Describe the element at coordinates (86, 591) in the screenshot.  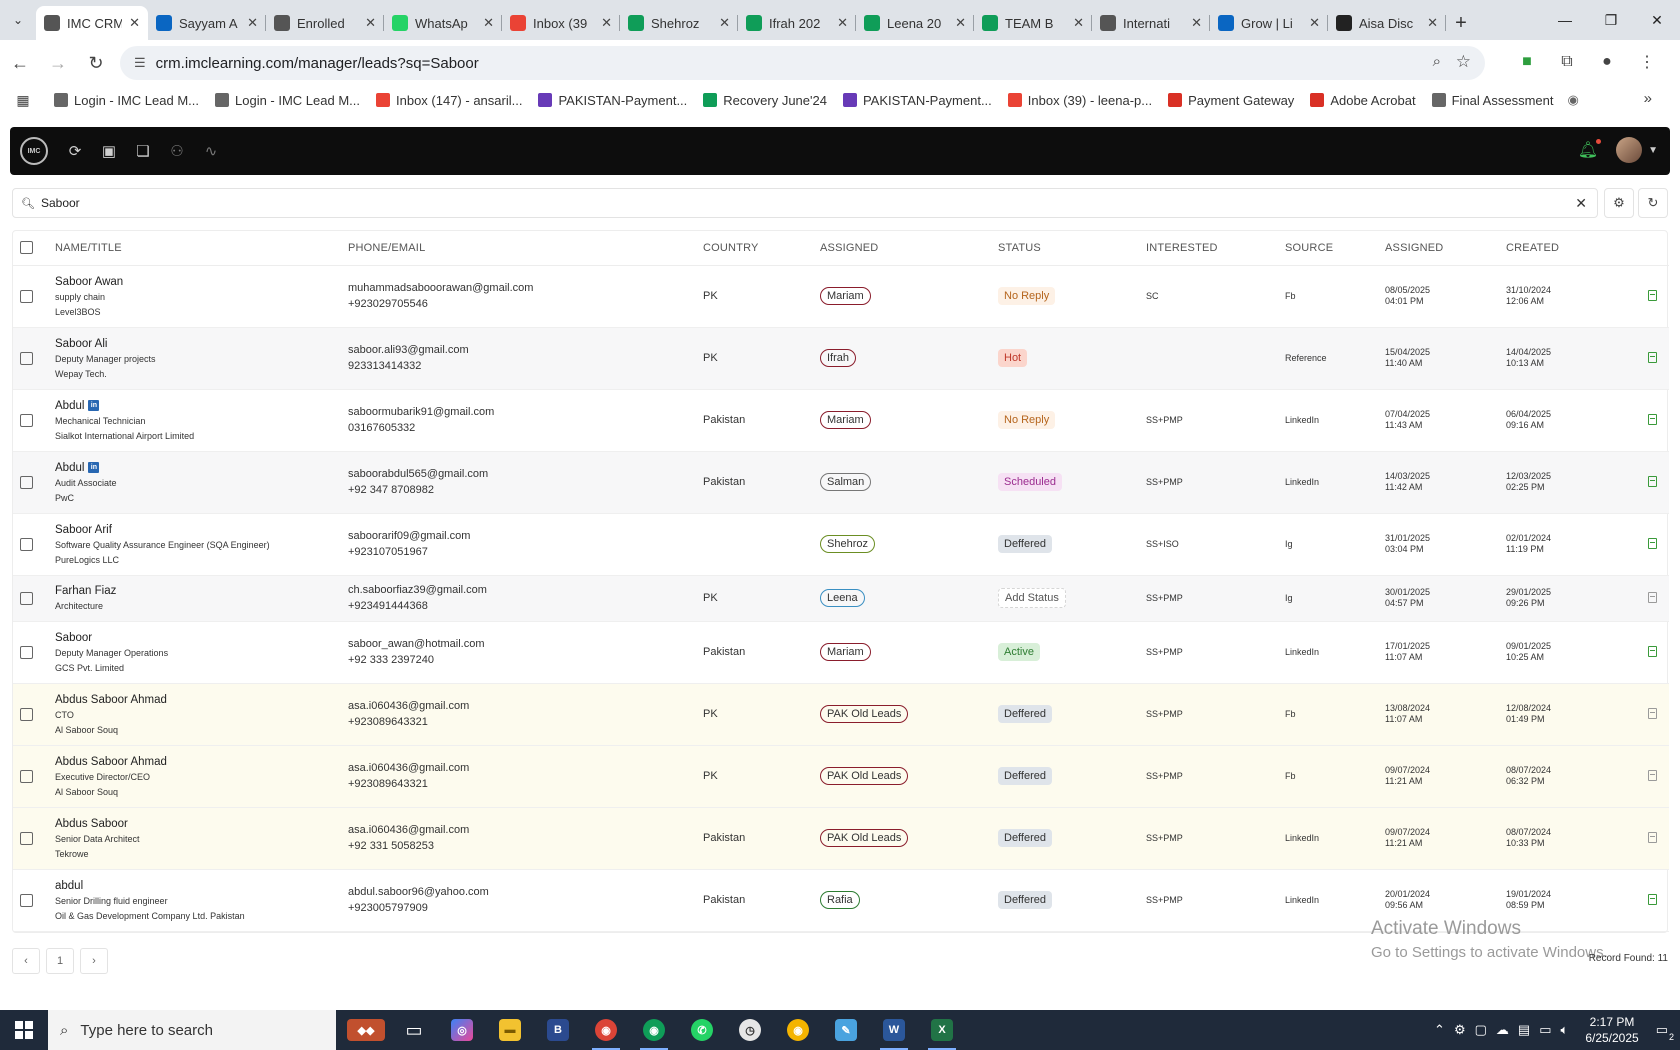
I see `lead-name: Farhan Fiaz` at that location.